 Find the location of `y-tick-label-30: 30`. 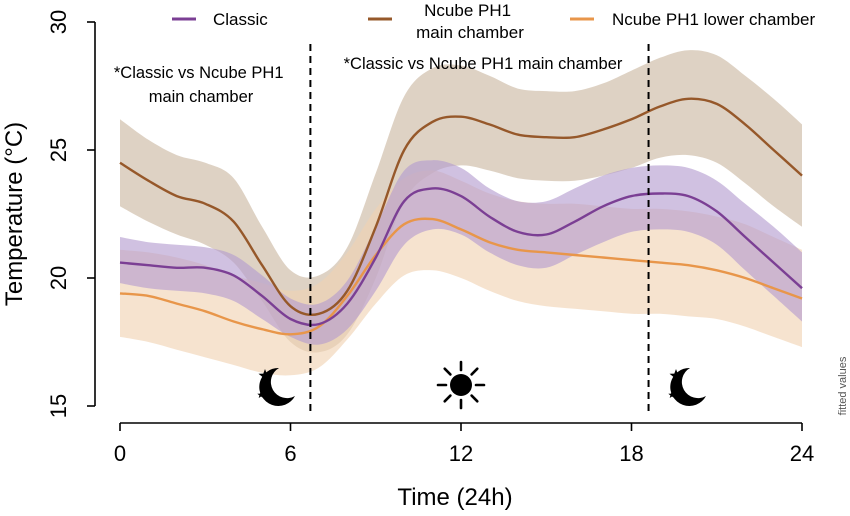

y-tick-label-30: 30 is located at coordinates (58, 22).